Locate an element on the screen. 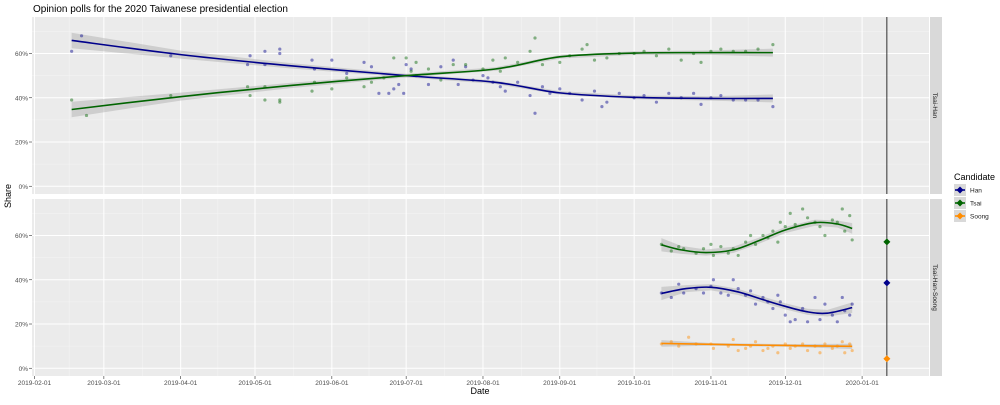 Image resolution: width=1000 pixels, height=405 pixels. x-tick-label: 2019-09-01 is located at coordinates (560, 383).